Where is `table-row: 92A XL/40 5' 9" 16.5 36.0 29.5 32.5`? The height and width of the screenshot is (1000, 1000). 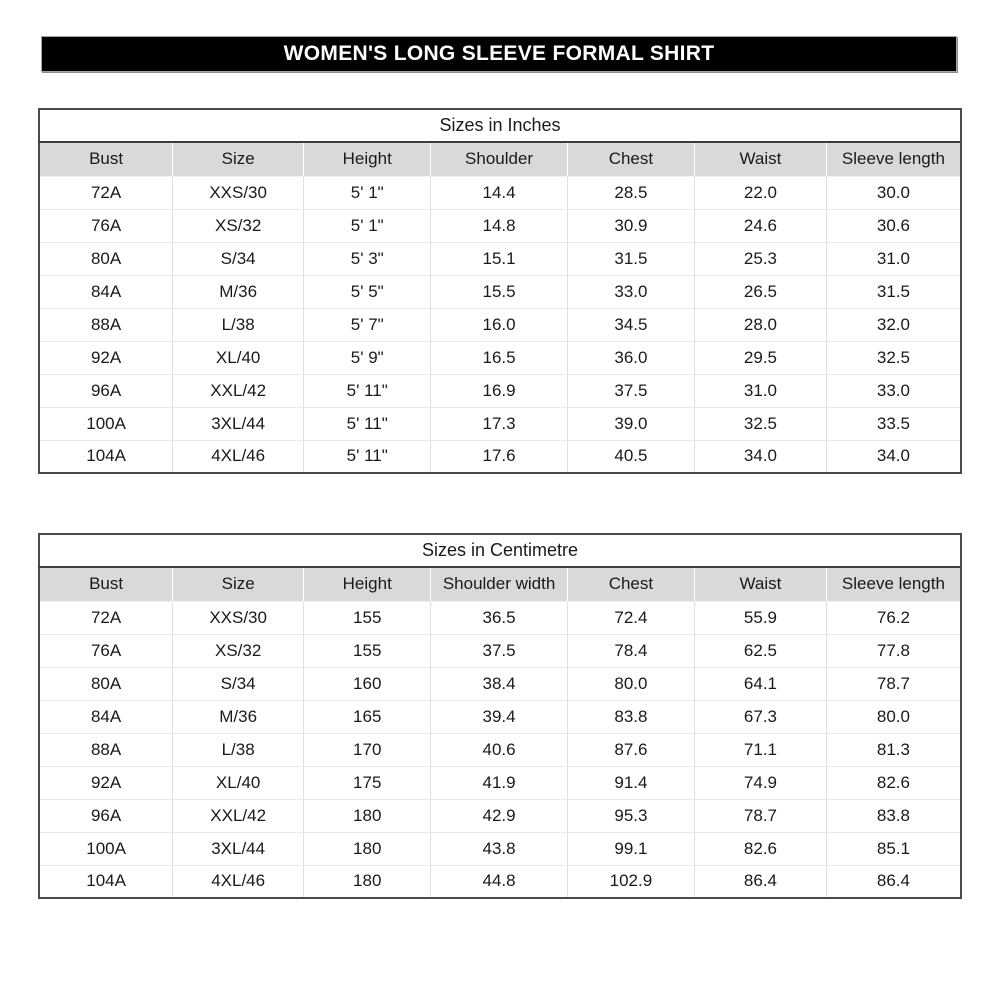
table-row: 92A XL/40 5' 9" 16.5 36.0 29.5 32.5 is located at coordinates (500, 358).